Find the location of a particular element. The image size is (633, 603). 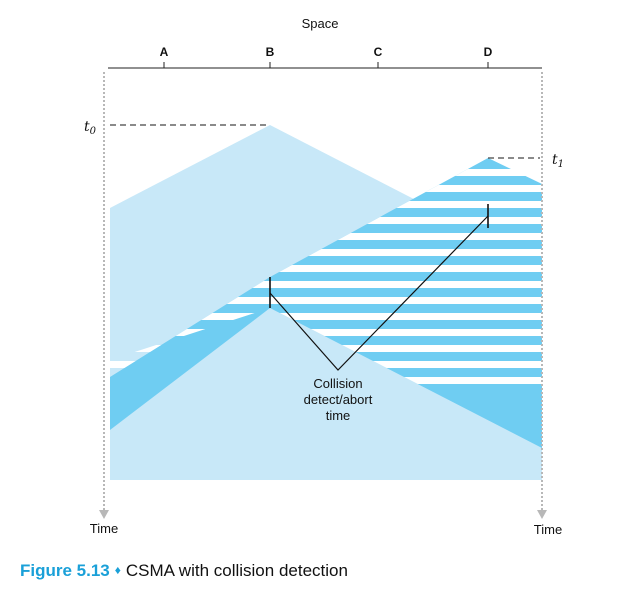

station-d-label: D is located at coordinates (488, 52).